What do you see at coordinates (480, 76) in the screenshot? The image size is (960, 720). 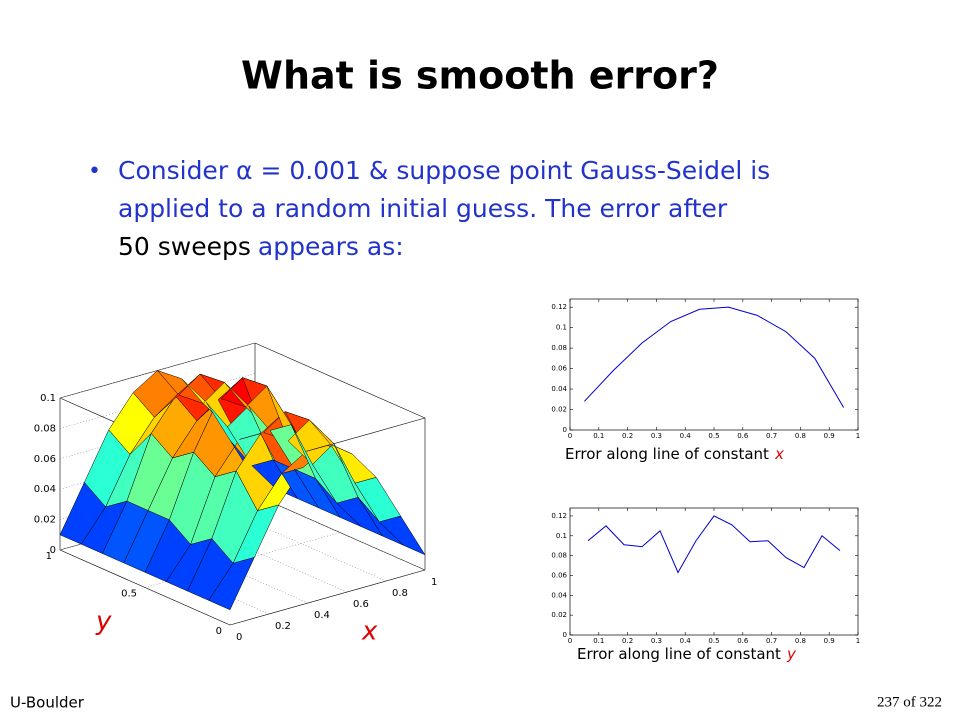 I see `slide-title: What is smooth error?` at bounding box center [480, 76].